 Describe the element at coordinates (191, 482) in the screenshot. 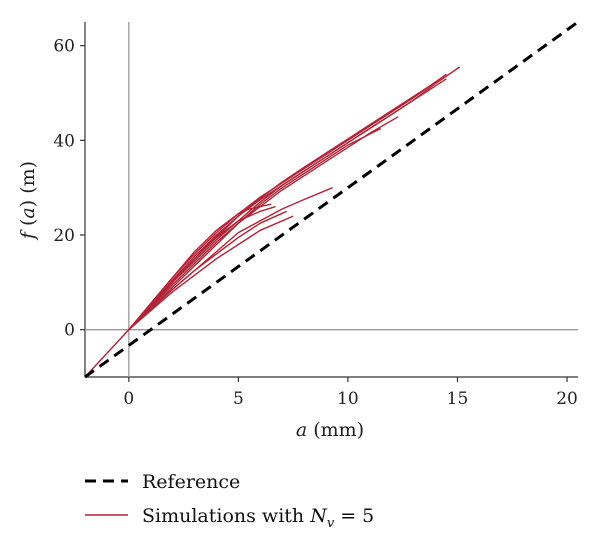

I see `legend-reference-label: Reference` at that location.